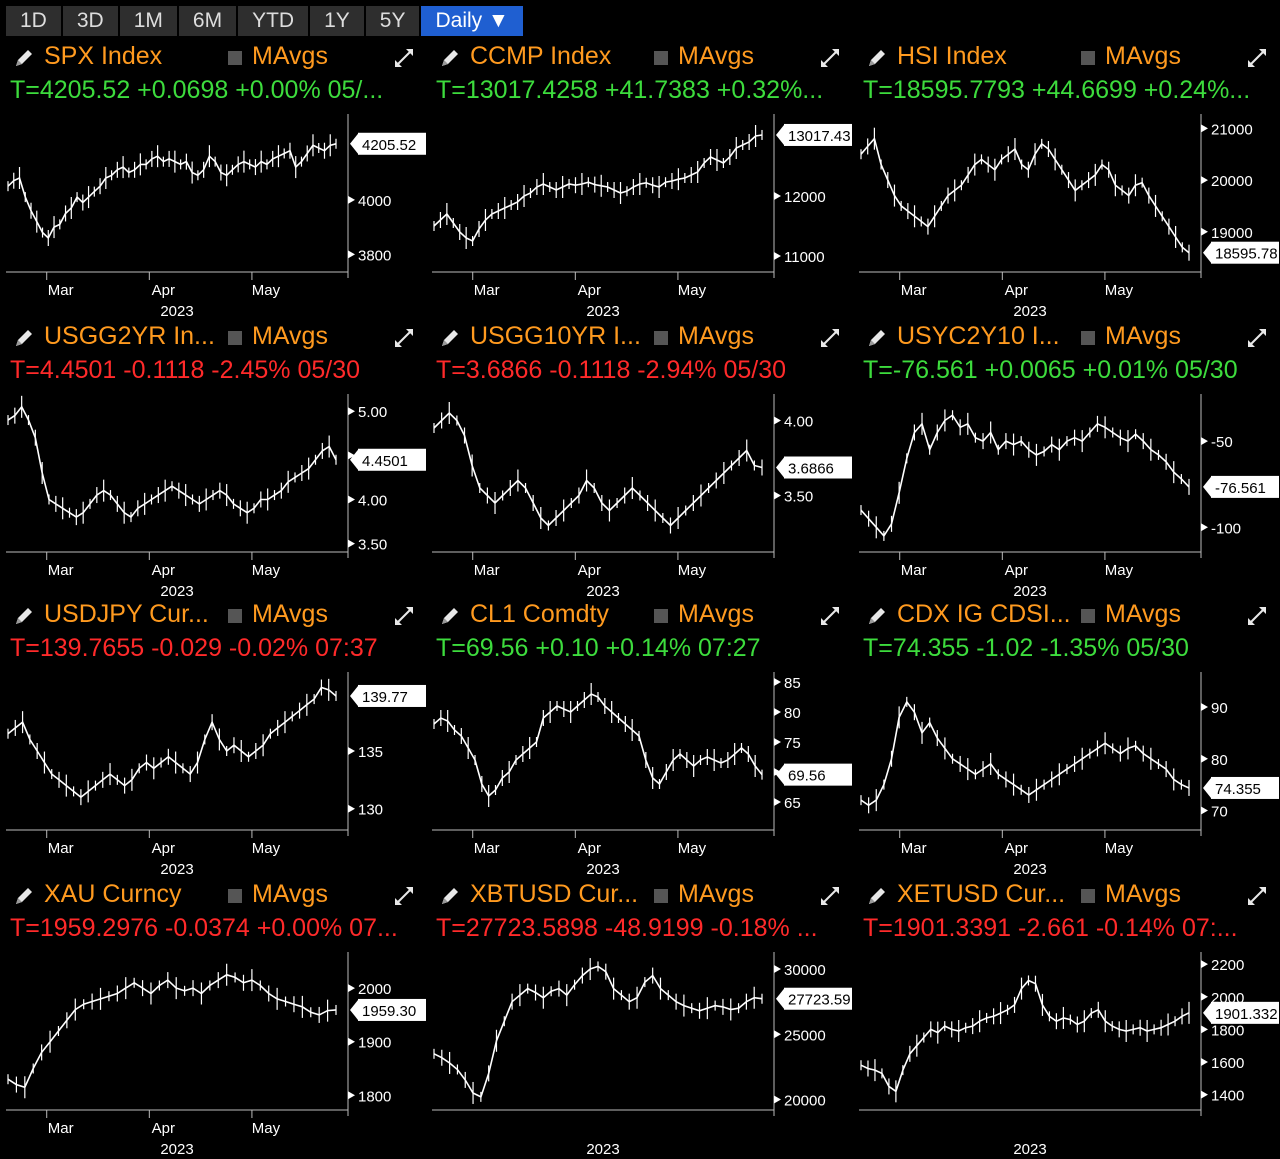 The image size is (1280, 1159). I want to click on range-6m-button: 6M, so click(207, 21).